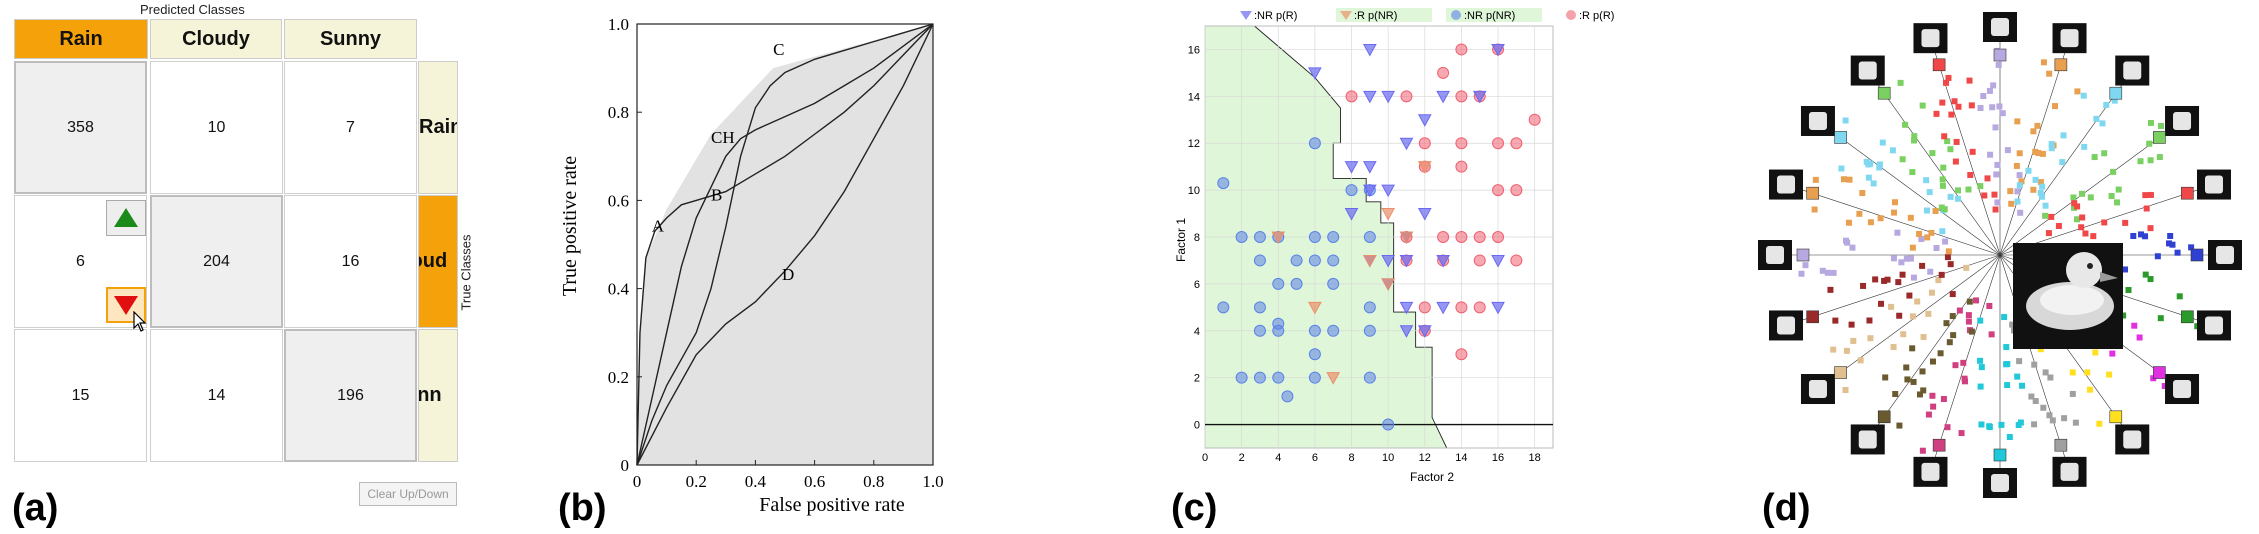 This screenshot has height=534, width=2259. I want to click on col-header-sunny: Sunny, so click(350, 39).